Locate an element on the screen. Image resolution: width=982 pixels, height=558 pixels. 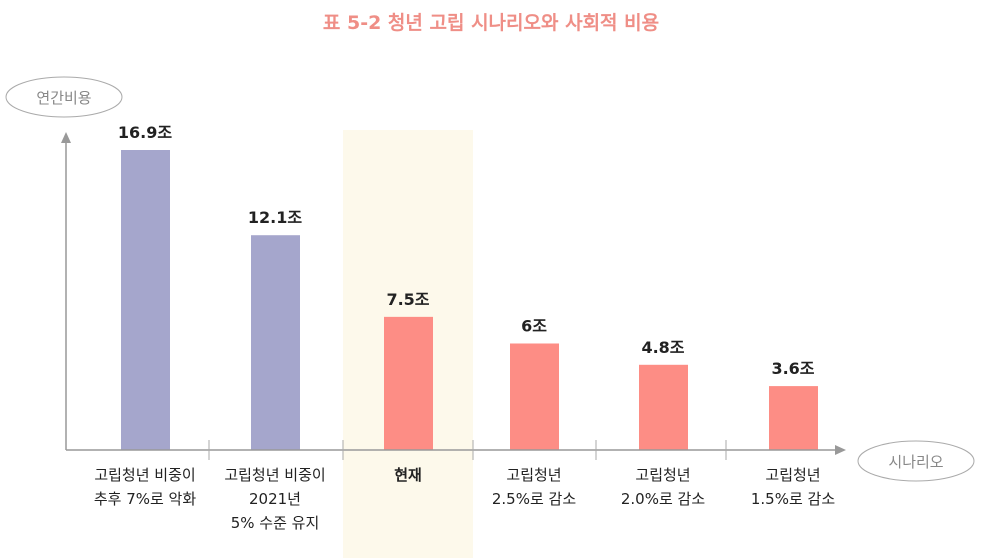
x-axis-arrow-icon is located at coordinates (840, 450).